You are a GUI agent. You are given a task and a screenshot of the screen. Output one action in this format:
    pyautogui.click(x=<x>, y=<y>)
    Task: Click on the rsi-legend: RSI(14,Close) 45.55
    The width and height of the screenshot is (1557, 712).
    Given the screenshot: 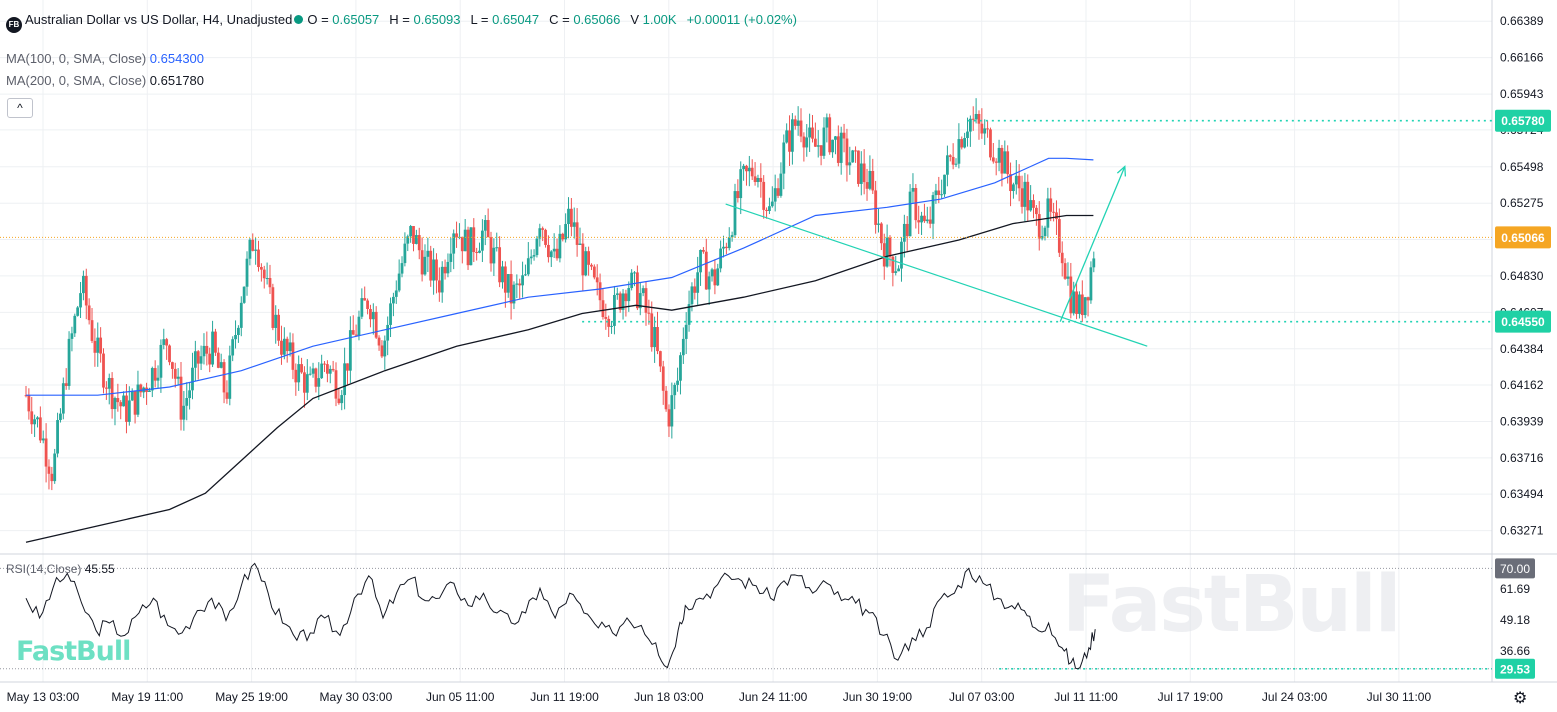 What is the action you would take?
    pyautogui.click(x=60, y=569)
    